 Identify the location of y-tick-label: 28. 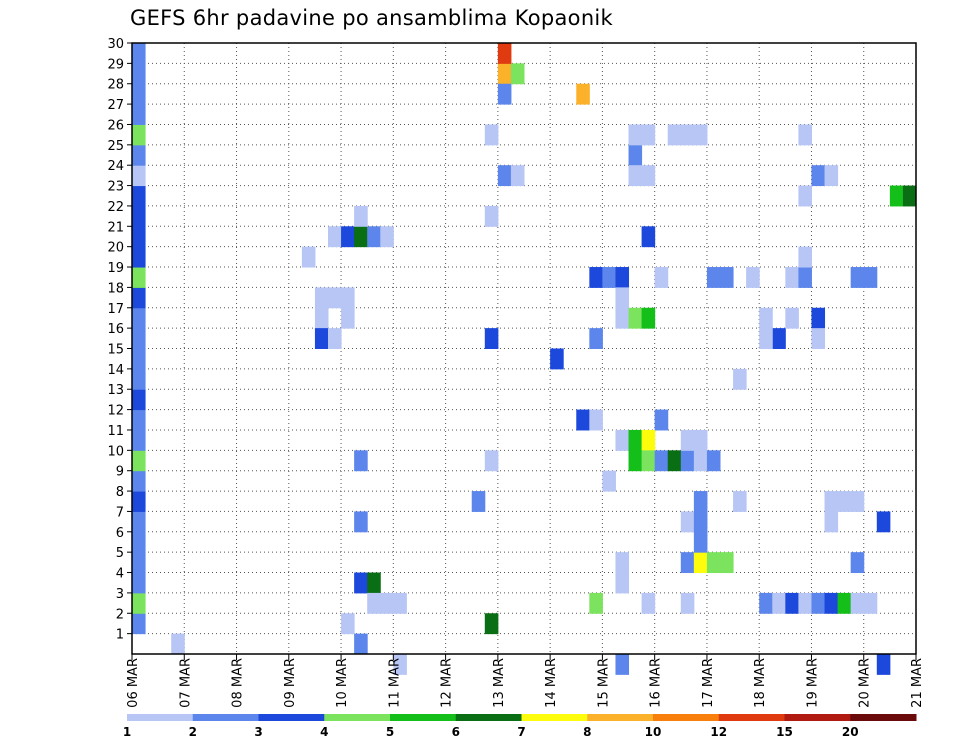
(115, 85).